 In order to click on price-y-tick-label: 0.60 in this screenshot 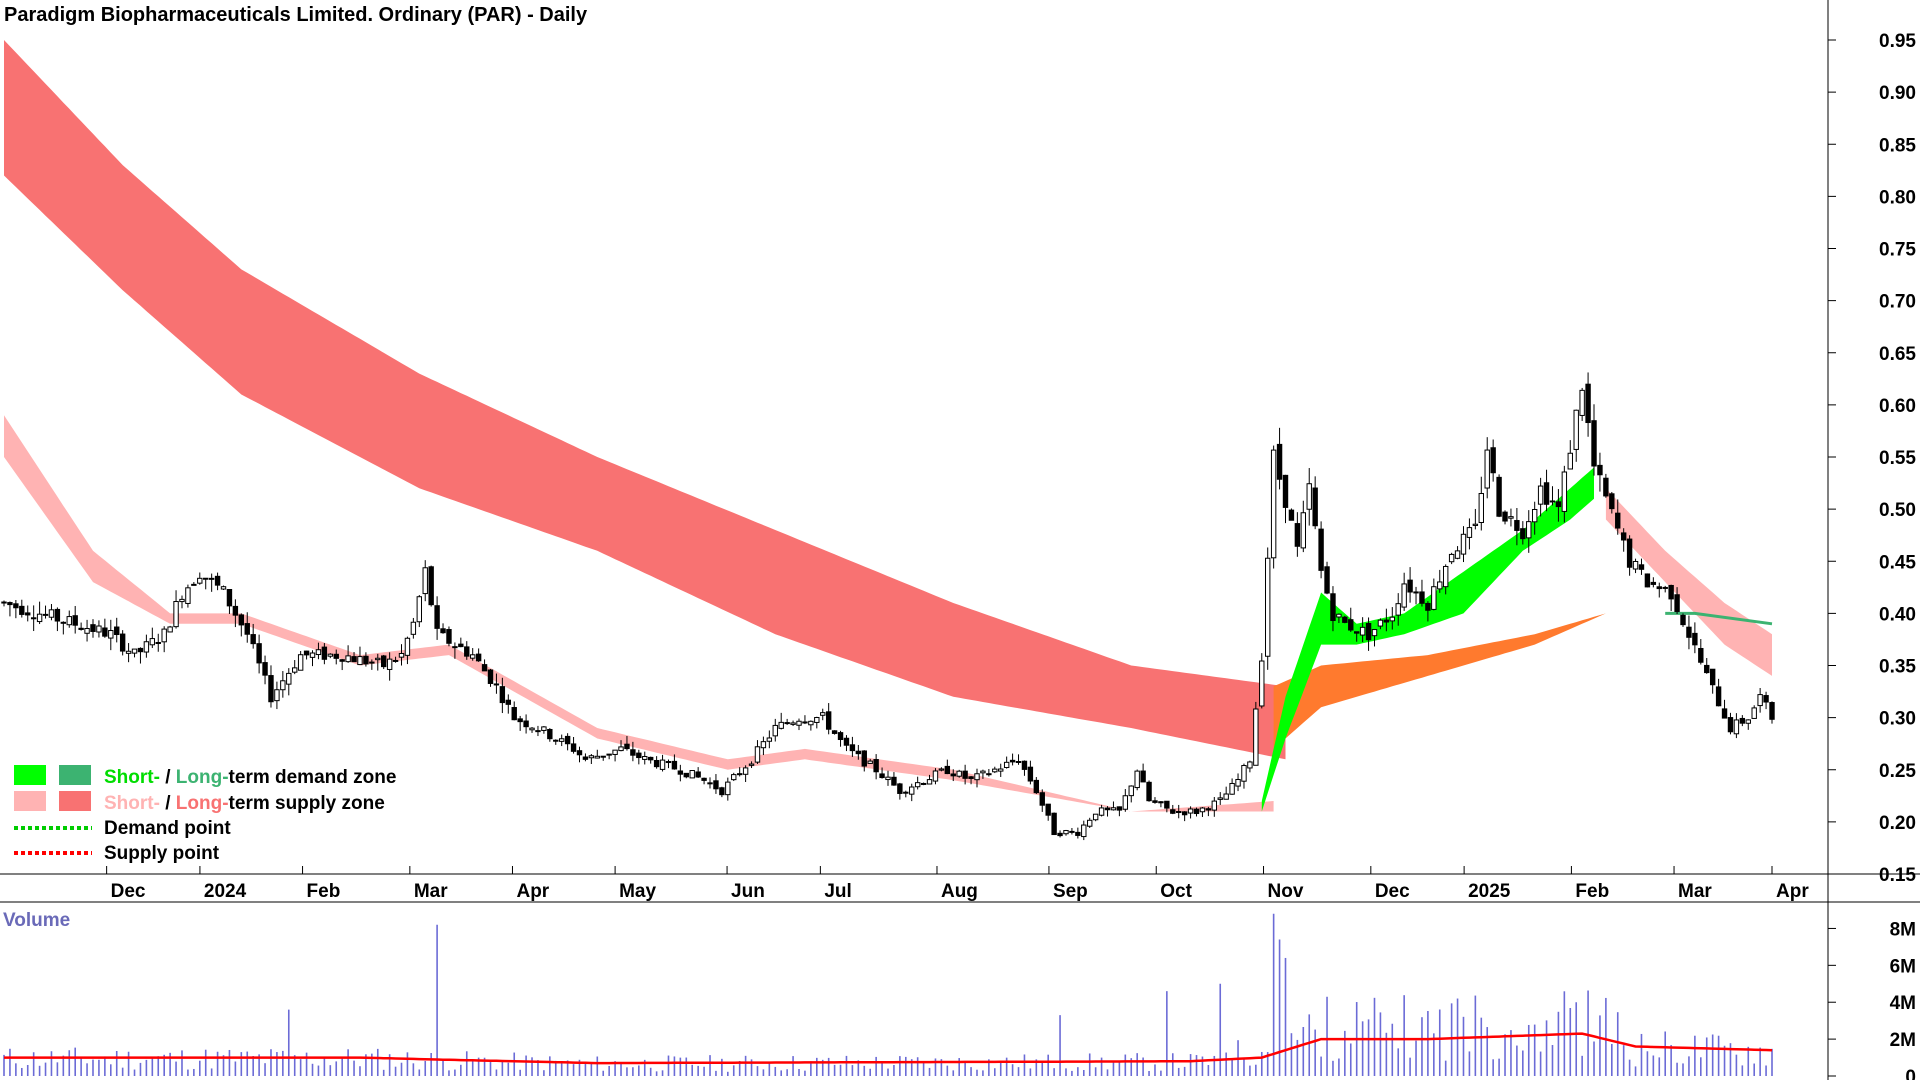, I will do `click(1897, 406)`.